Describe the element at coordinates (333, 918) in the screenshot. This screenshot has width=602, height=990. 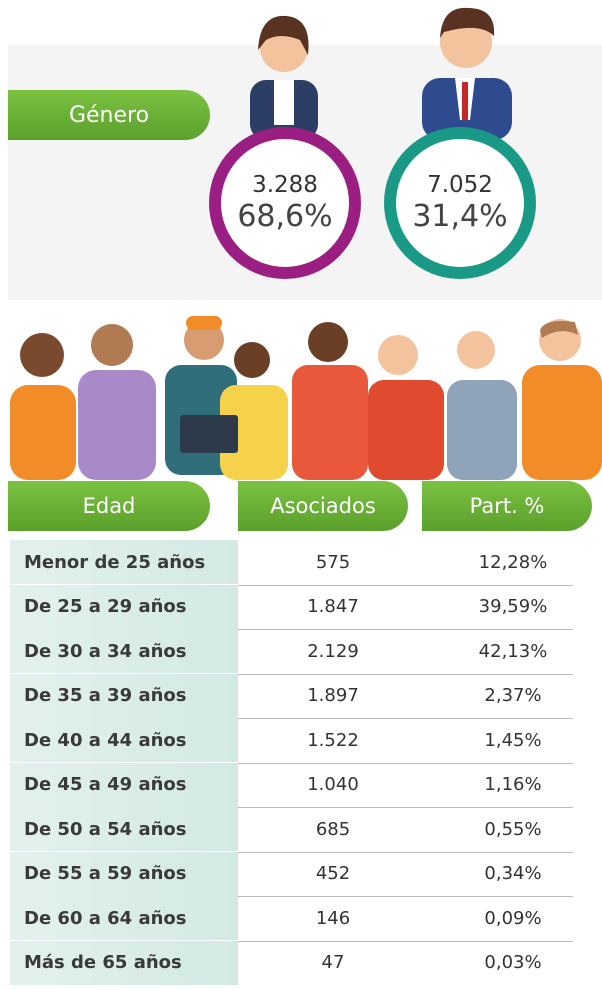
I see `members-cell: 146` at that location.